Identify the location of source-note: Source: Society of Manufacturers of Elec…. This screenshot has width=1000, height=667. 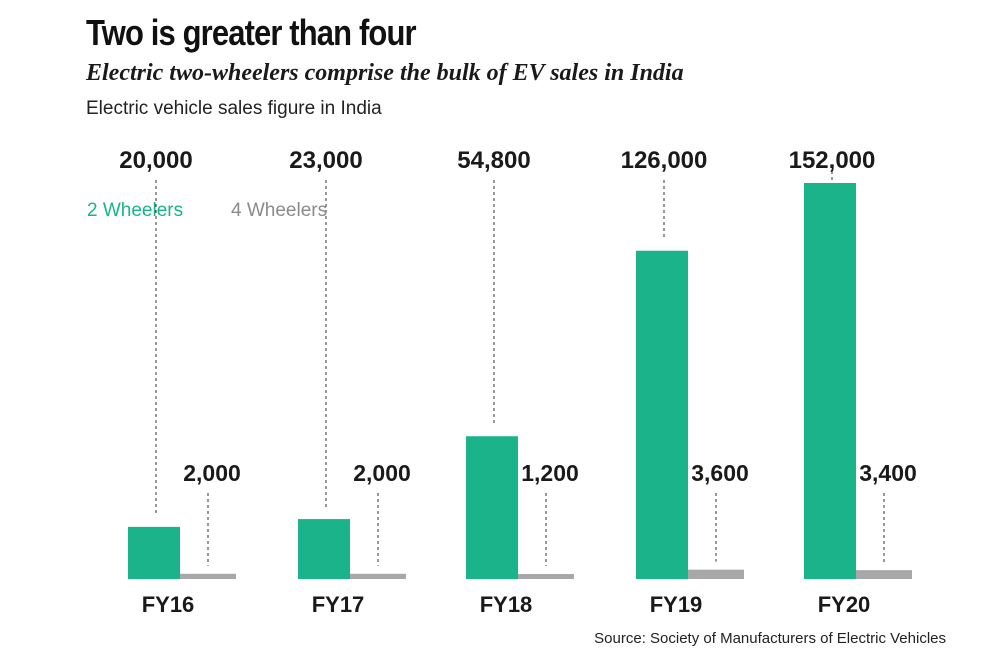
(770, 638).